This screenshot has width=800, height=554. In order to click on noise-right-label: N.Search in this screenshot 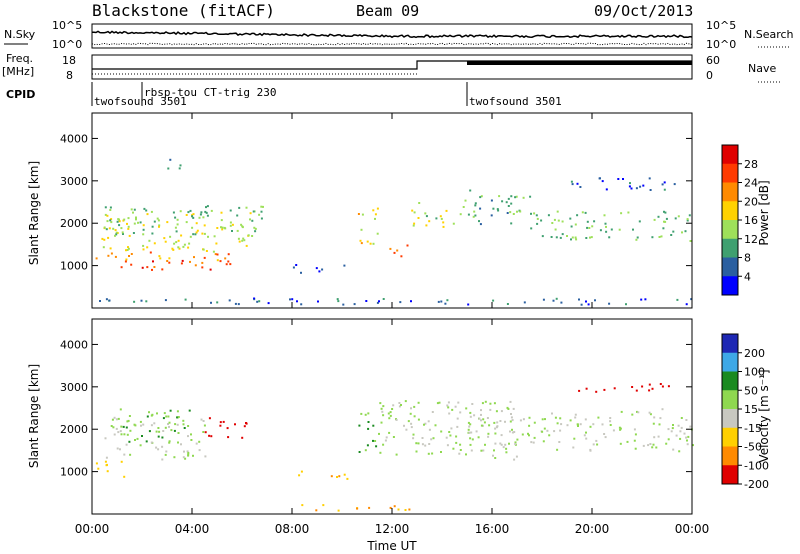, I will do `click(769, 34)`.